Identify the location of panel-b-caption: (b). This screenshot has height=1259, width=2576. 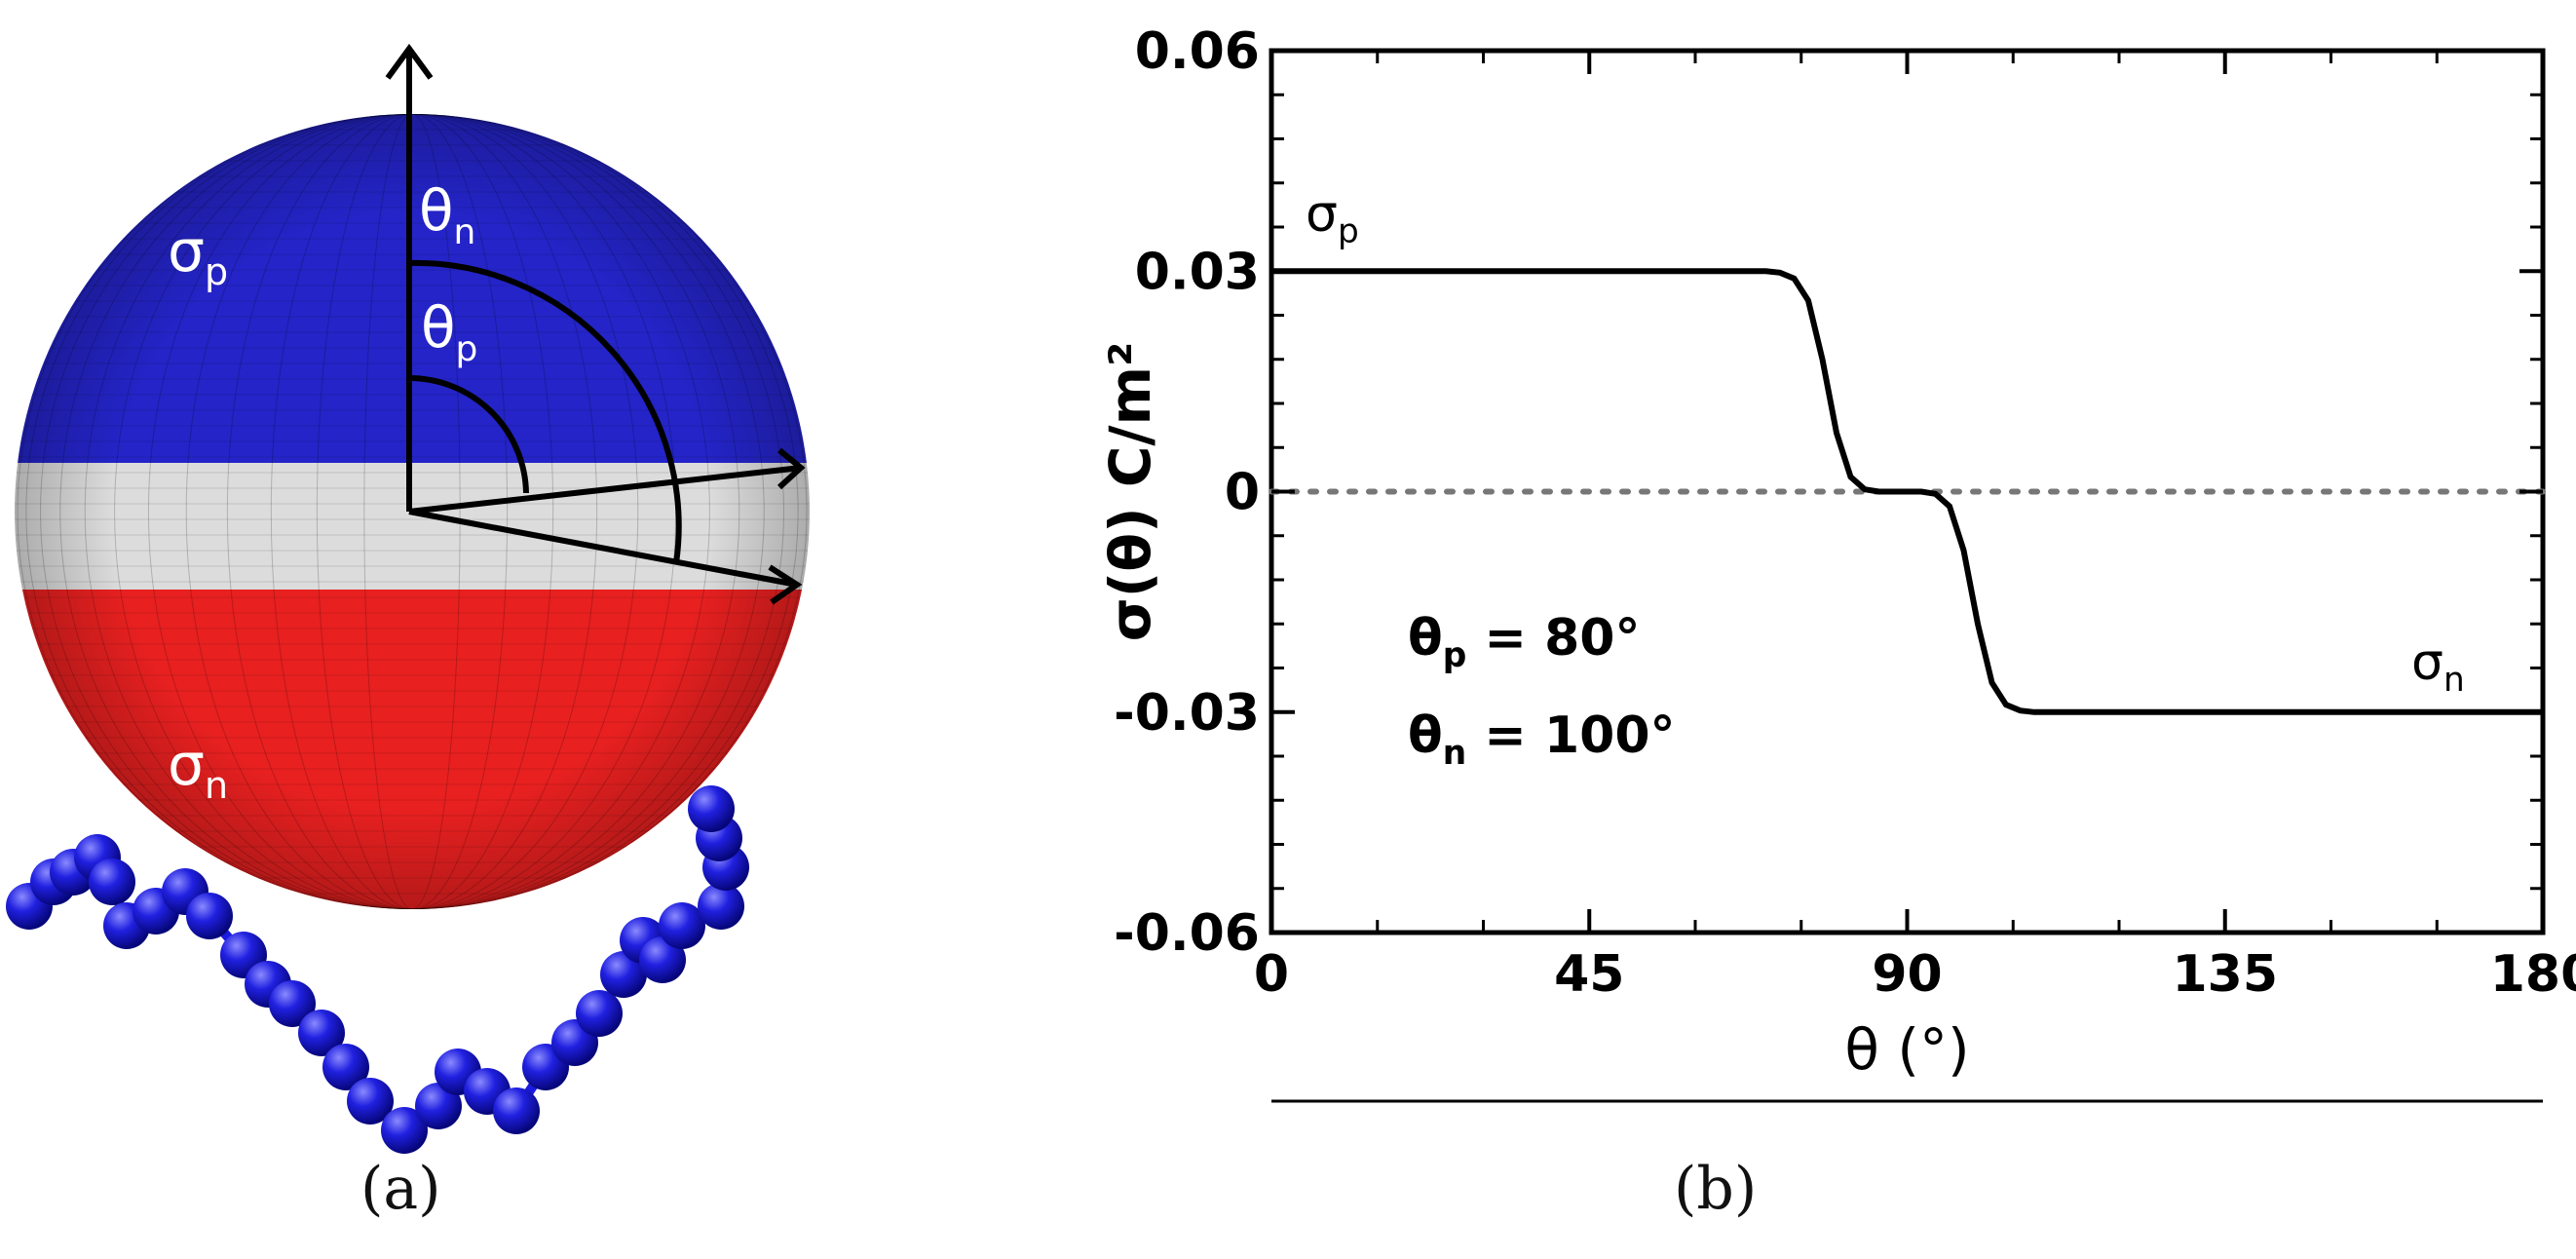
(1716, 1189).